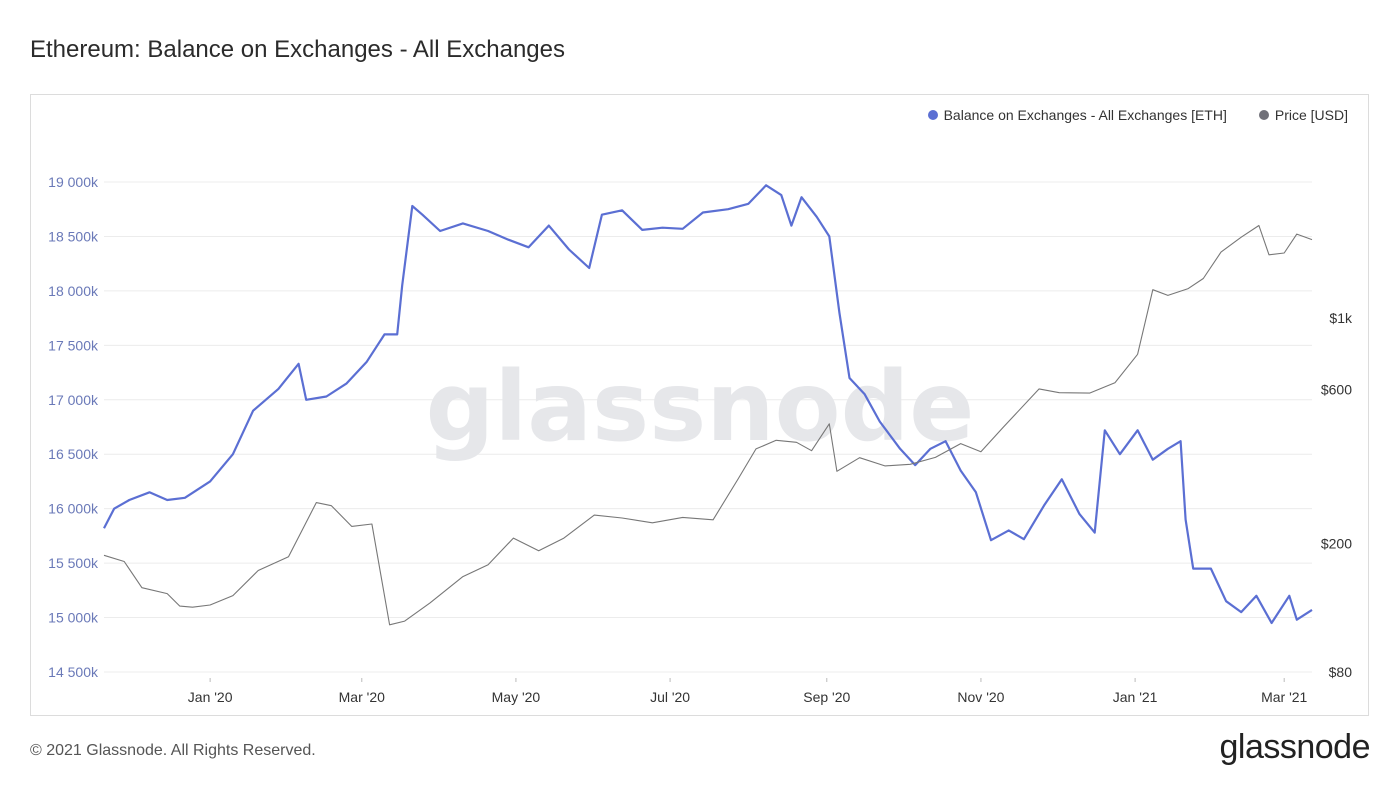 The height and width of the screenshot is (788, 1400). What do you see at coordinates (826, 697) in the screenshot?
I see `x-tick-label: Sep '20` at bounding box center [826, 697].